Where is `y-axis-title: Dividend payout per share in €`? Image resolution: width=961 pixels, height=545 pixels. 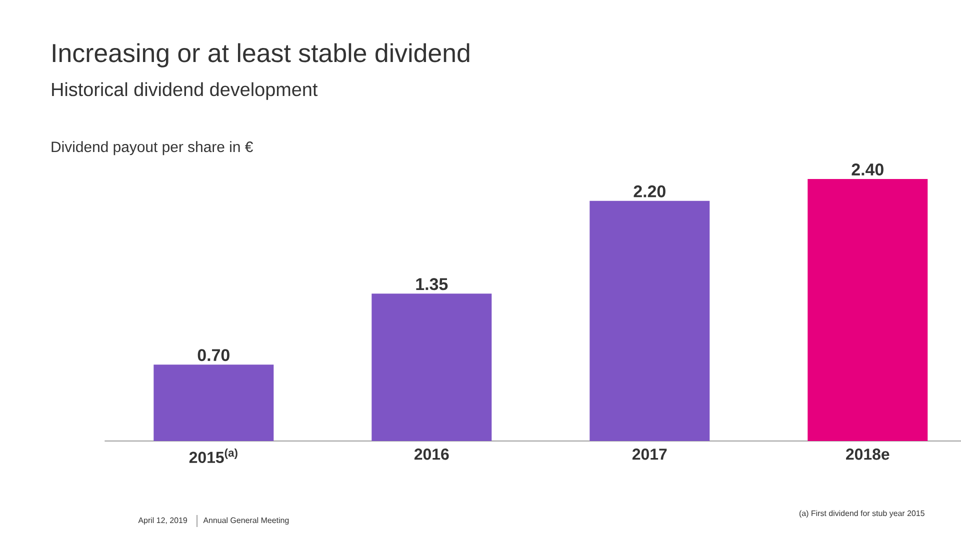
y-axis-title: Dividend payout per share in € is located at coordinates (152, 148).